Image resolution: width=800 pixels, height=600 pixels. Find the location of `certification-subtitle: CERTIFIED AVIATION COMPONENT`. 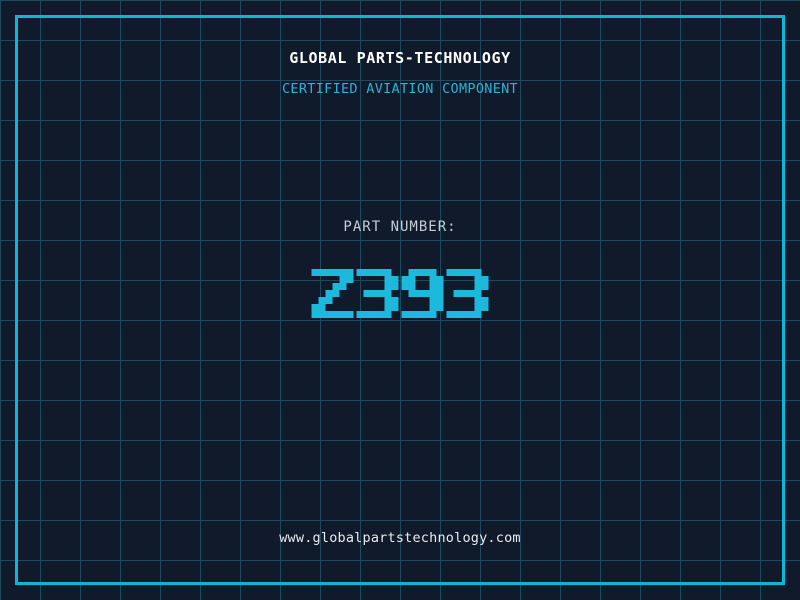

certification-subtitle: CERTIFIED AVIATION COMPONENT is located at coordinates (400, 89).